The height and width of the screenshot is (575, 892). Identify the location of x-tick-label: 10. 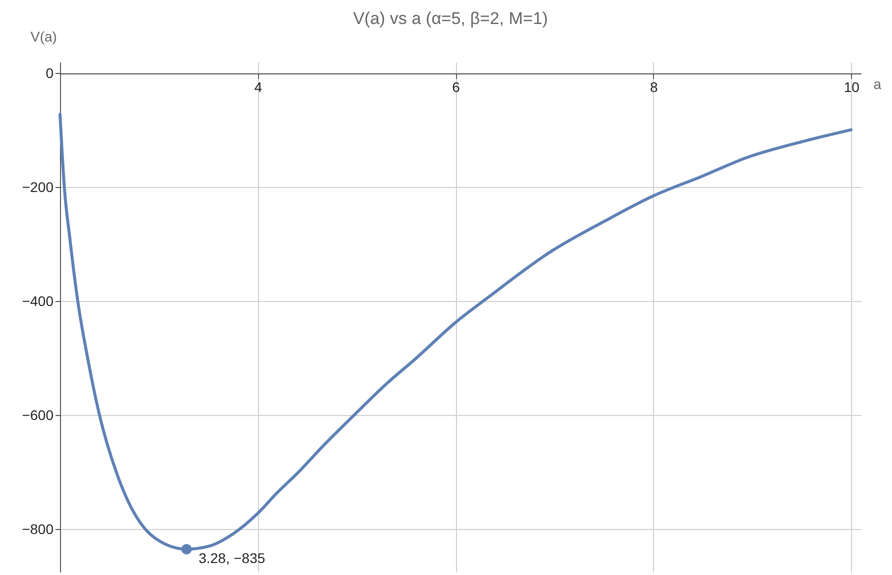
(852, 86).